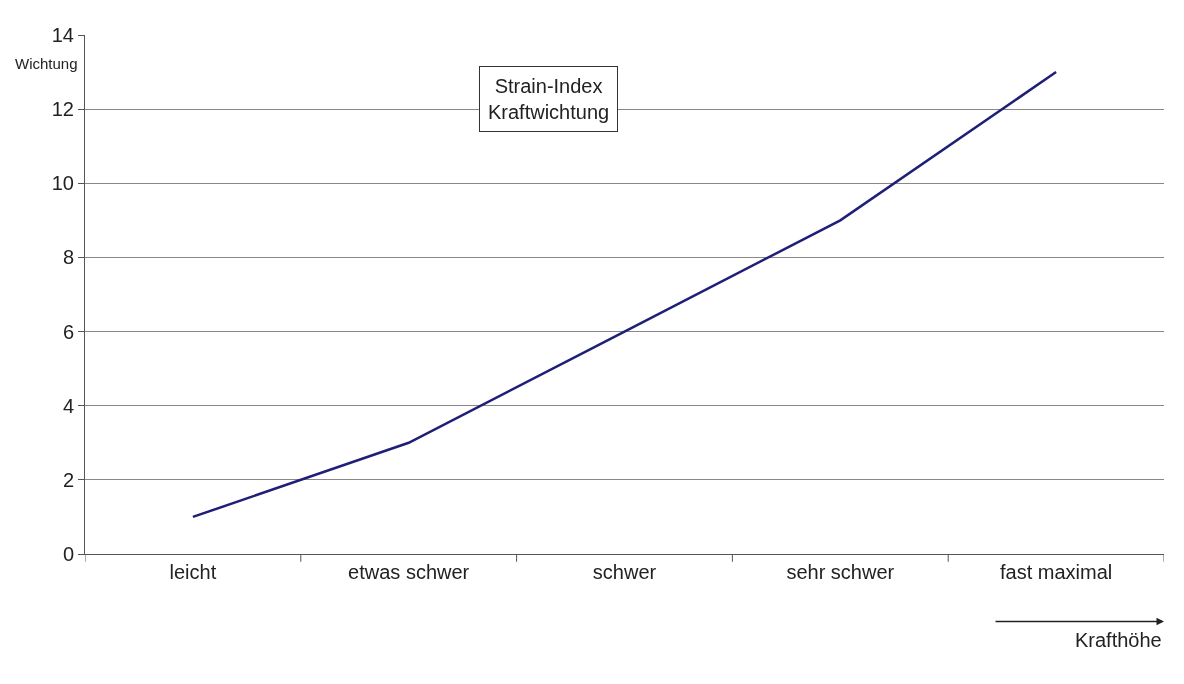 The width and height of the screenshot is (1184, 684). I want to click on y-tick-label: 8, so click(68, 257).